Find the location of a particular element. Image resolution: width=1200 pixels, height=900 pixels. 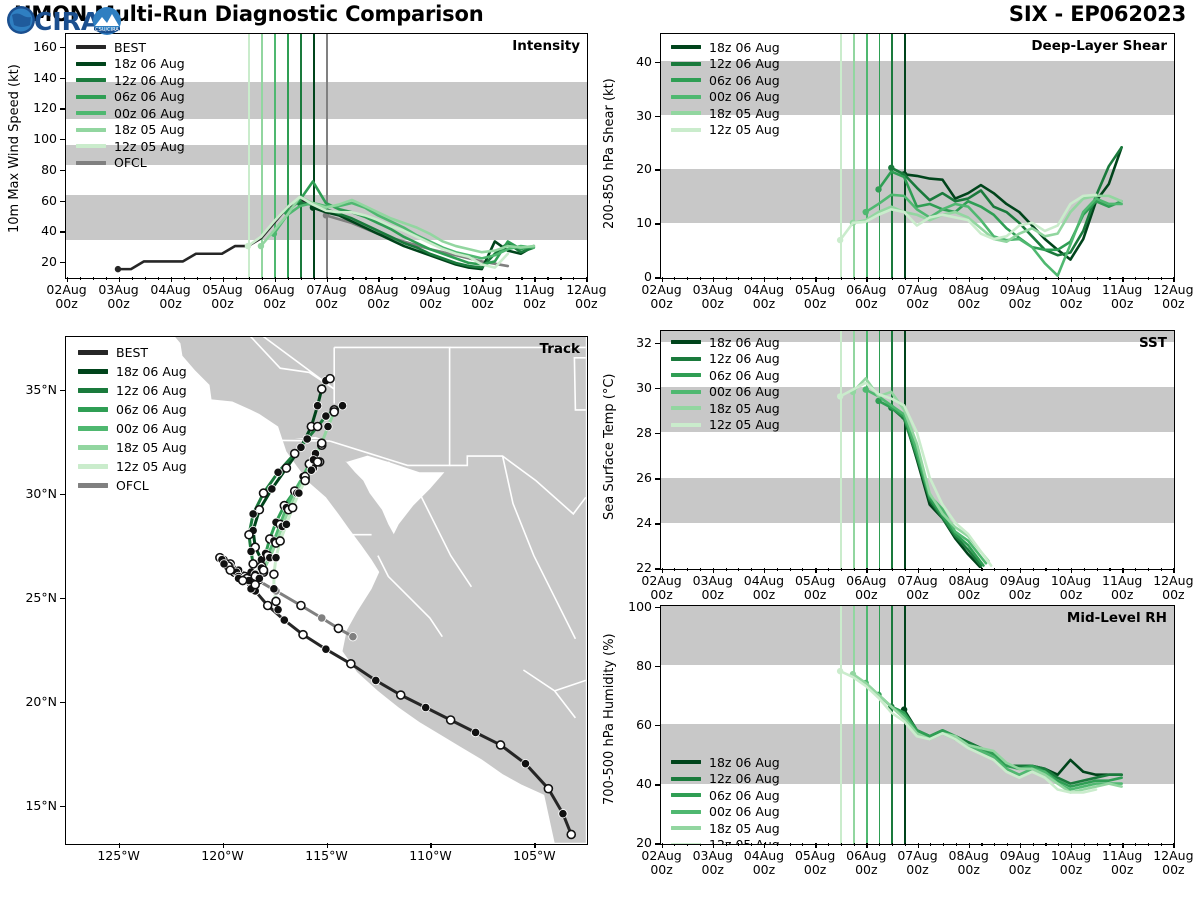

y-tick-label: 20 is located at coordinates (49, 262).